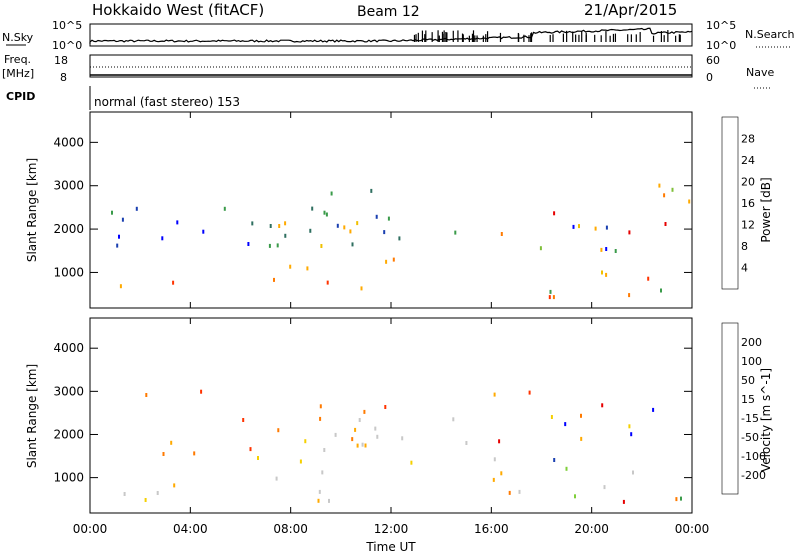 This screenshot has width=800, height=554. Describe the element at coordinates (18, 37) in the screenshot. I see `nsky-label: N.Sky` at that location.